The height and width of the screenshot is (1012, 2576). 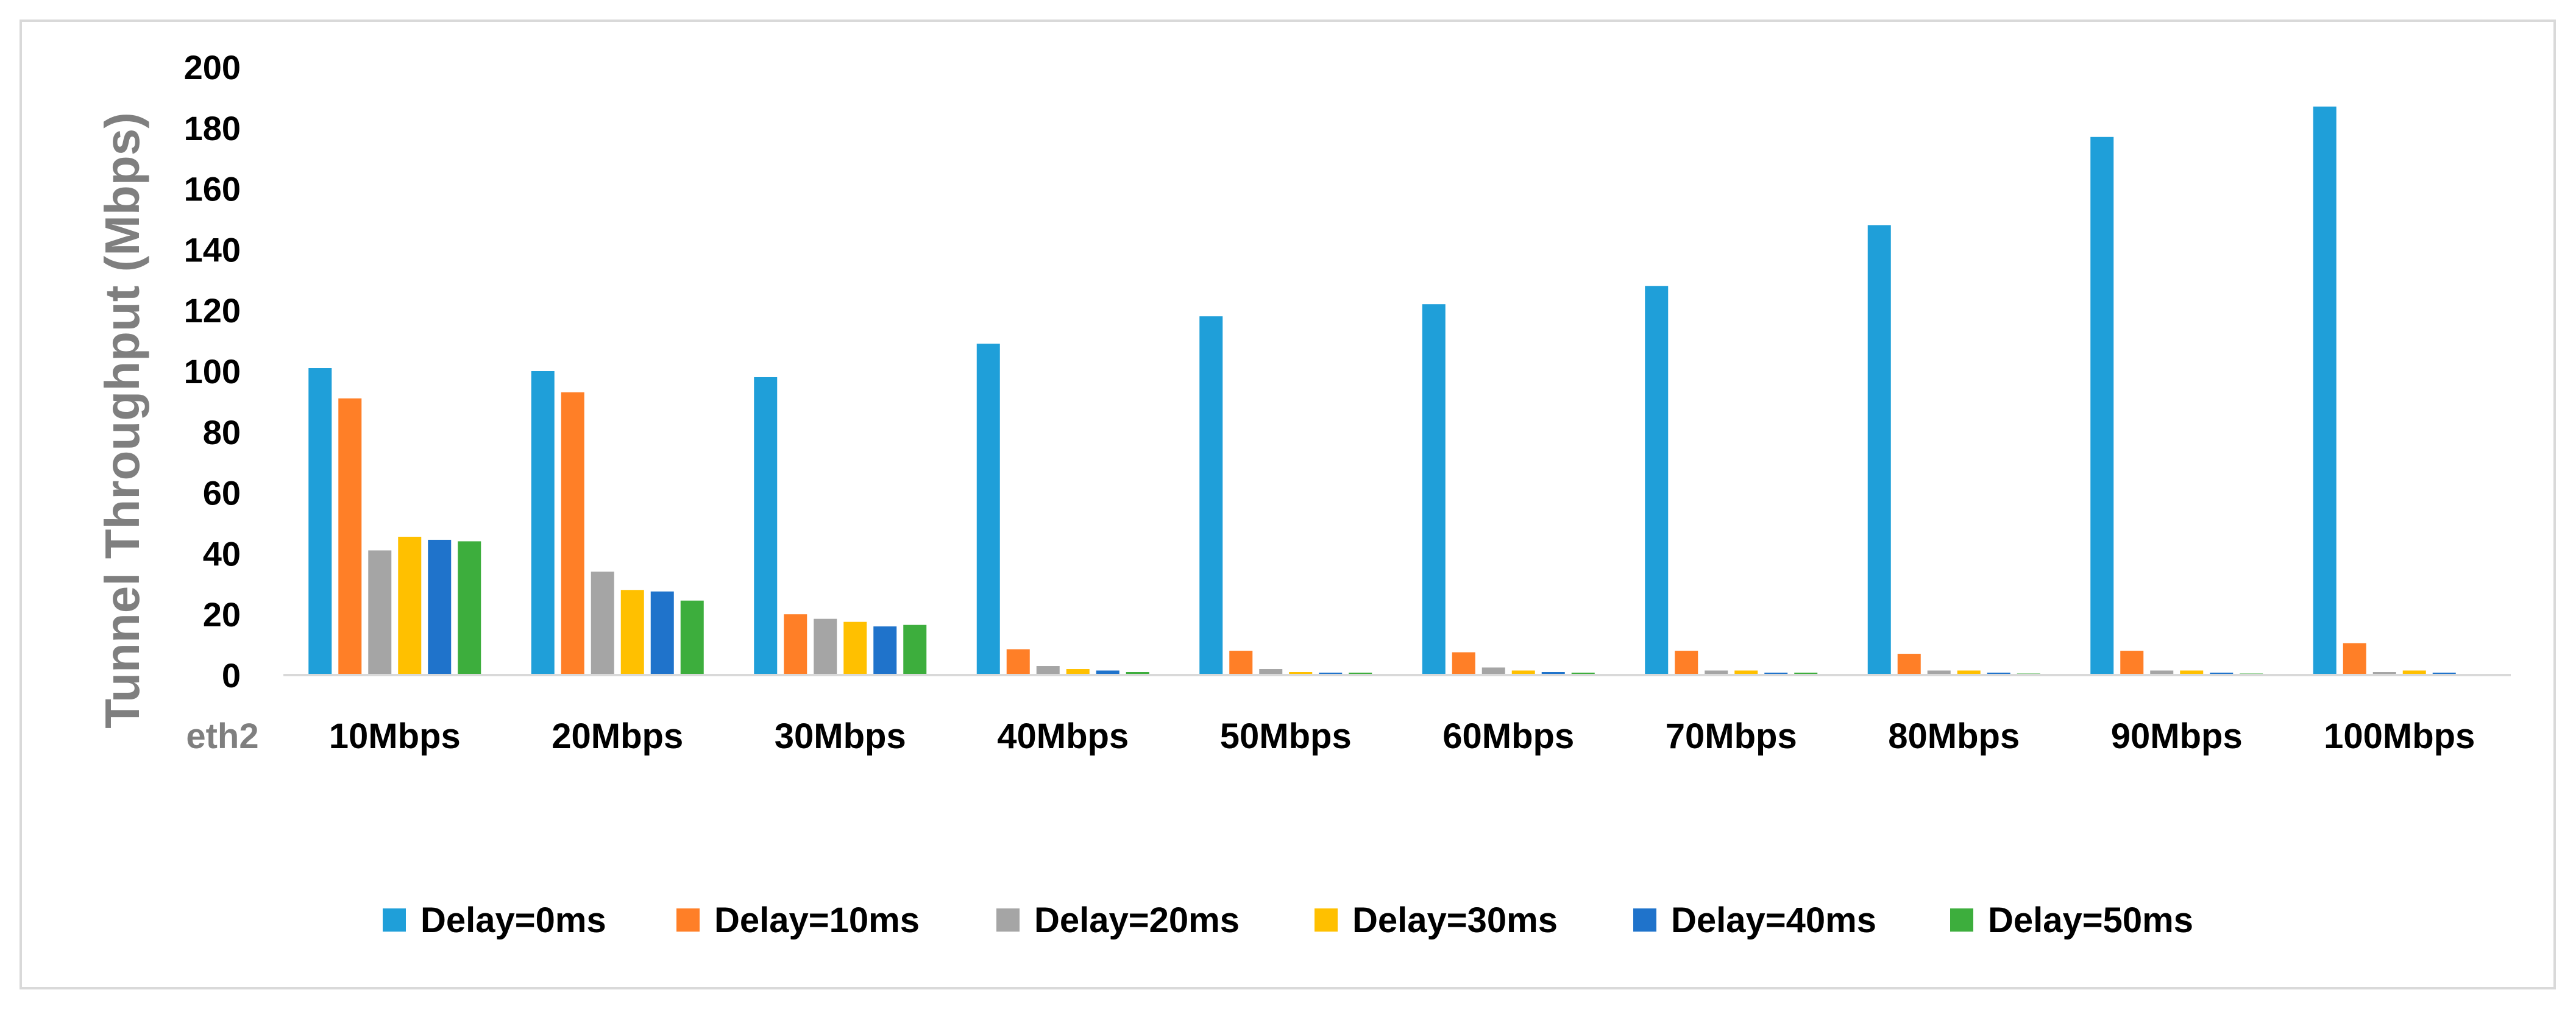 What do you see at coordinates (841, 736) in the screenshot?
I see `x-tick-label: 30Mbps` at bounding box center [841, 736].